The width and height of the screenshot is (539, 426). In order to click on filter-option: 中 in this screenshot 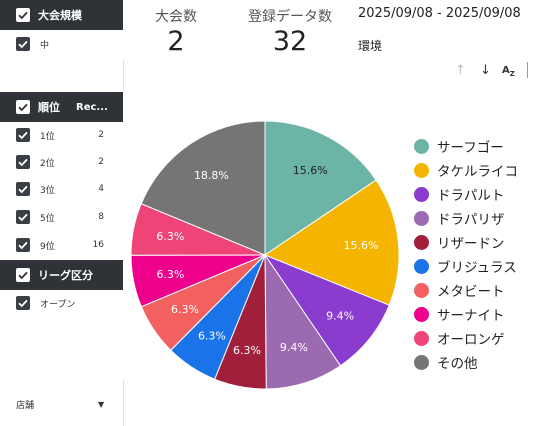, I will do `click(61, 44)`.